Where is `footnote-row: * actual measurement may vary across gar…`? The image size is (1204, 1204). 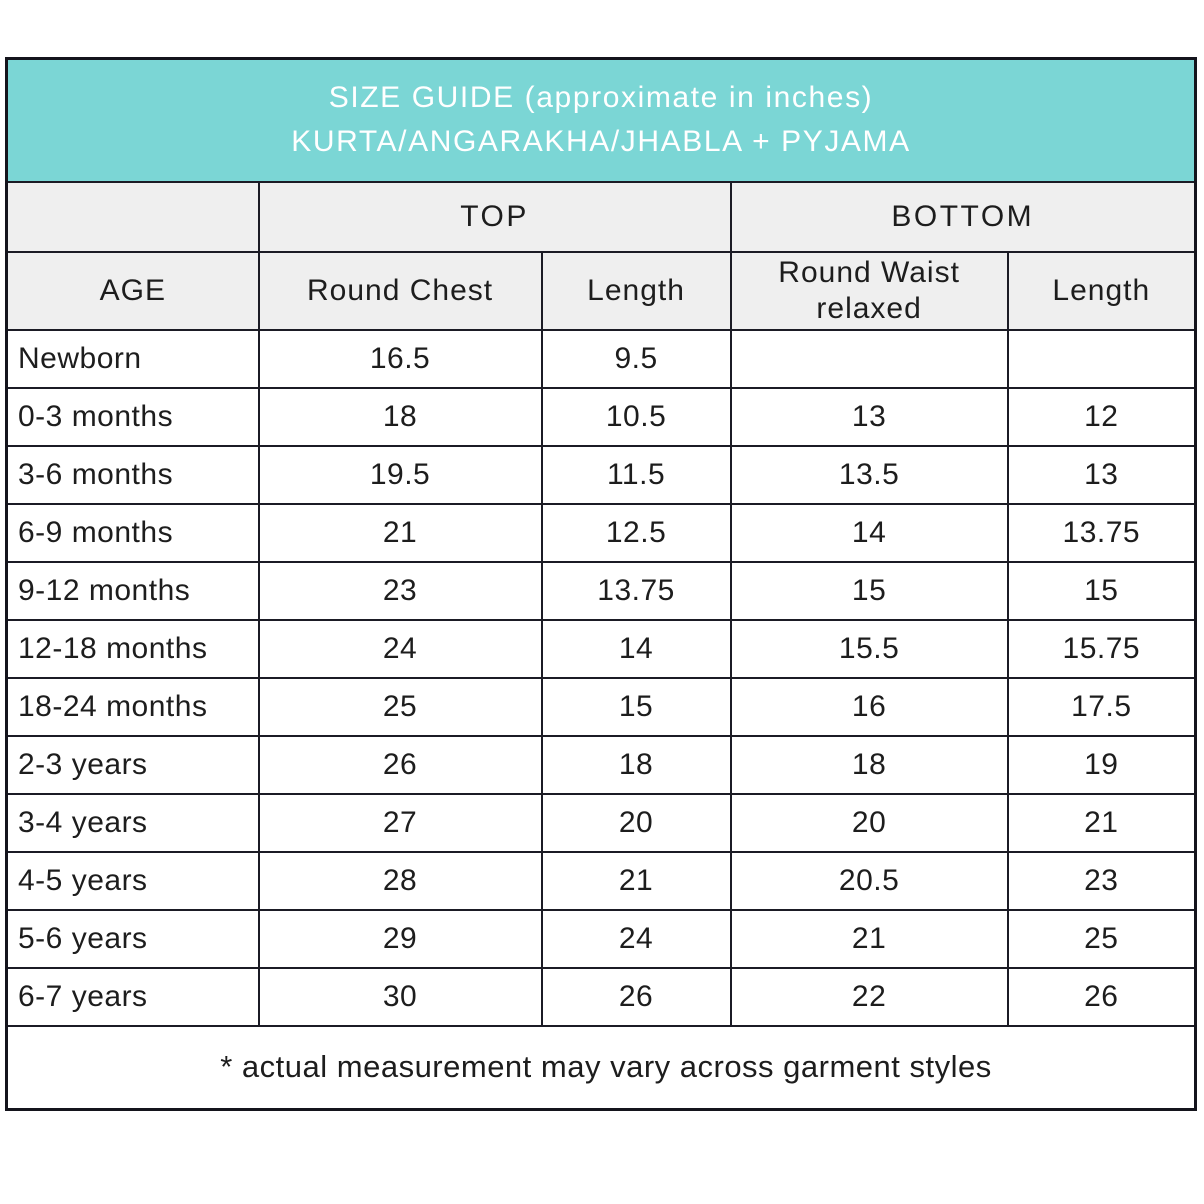 footnote-row: * actual measurement may vary across gar… is located at coordinates (601, 1067).